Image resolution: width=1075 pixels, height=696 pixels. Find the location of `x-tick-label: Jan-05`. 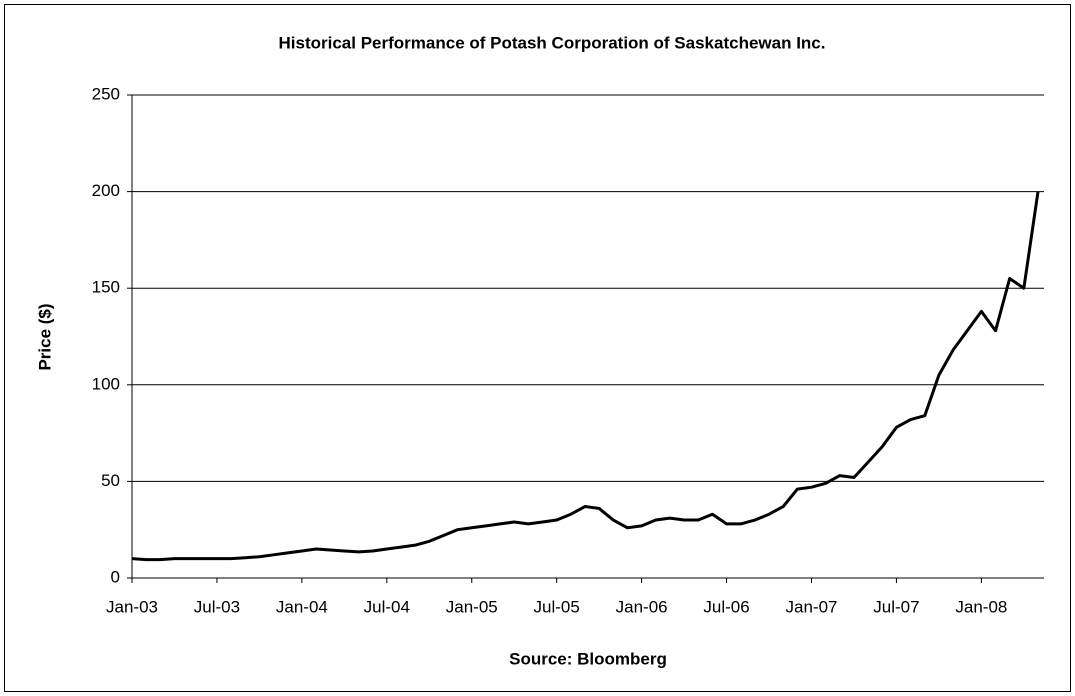

x-tick-label: Jan-05 is located at coordinates (472, 606).